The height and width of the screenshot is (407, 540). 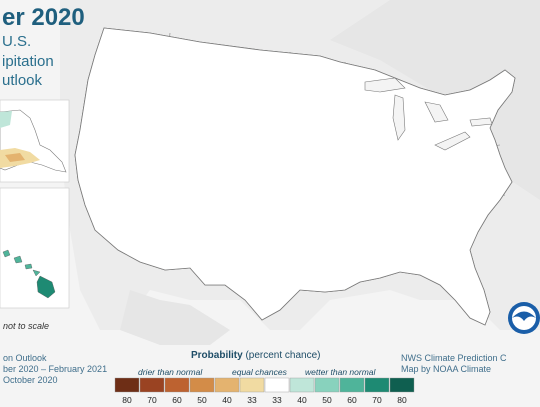 What do you see at coordinates (446, 369) in the screenshot?
I see `footer-right-line2: Map by NOAA Climate` at bounding box center [446, 369].